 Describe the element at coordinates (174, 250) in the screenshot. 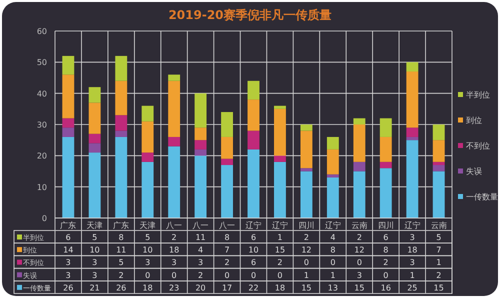

I see `data-label: 18` at that location.